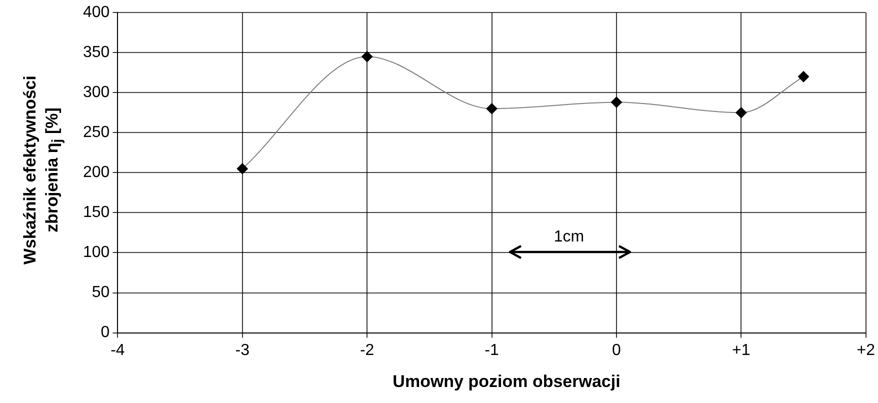 This screenshot has height=403, width=878. I want to click on y-tick-label: 50, so click(101, 293).